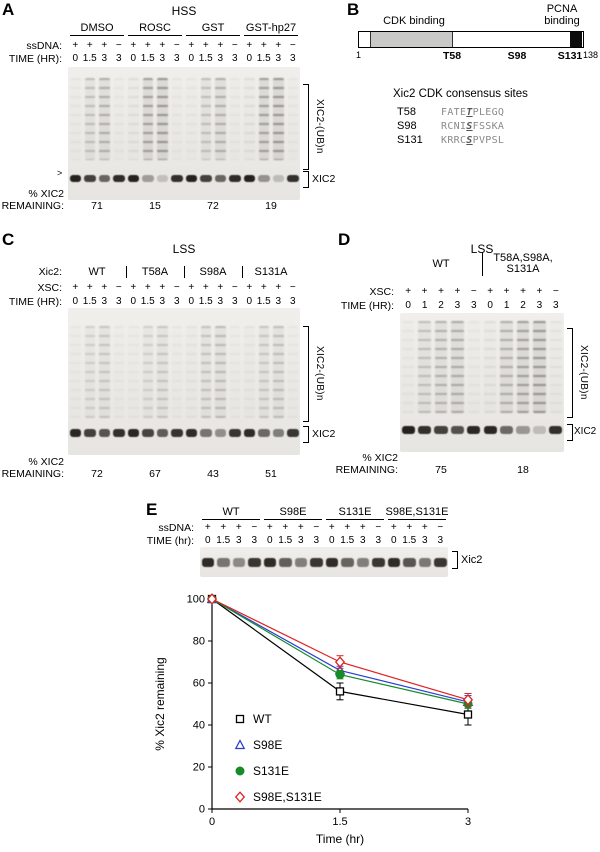 The image size is (600, 852). Describe the element at coordinates (97, 28) in the screenshot. I see `group-label: DMSO` at that location.